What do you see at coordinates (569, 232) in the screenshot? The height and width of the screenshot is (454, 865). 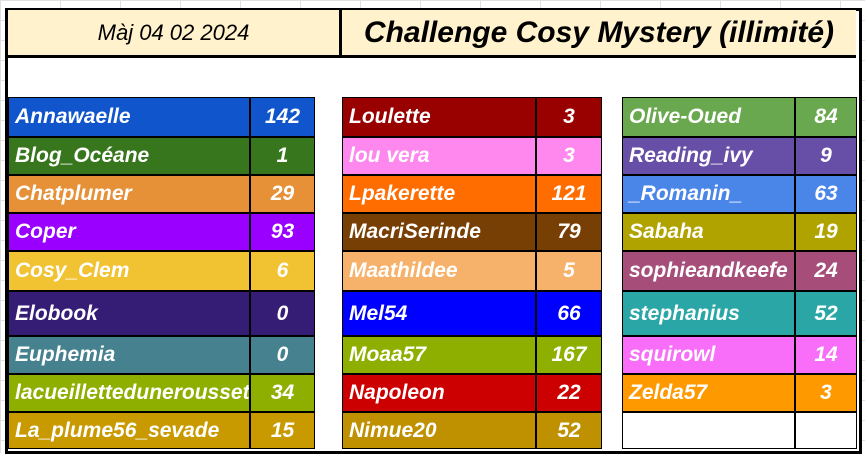 I see `participant-count: 79` at bounding box center [569, 232].